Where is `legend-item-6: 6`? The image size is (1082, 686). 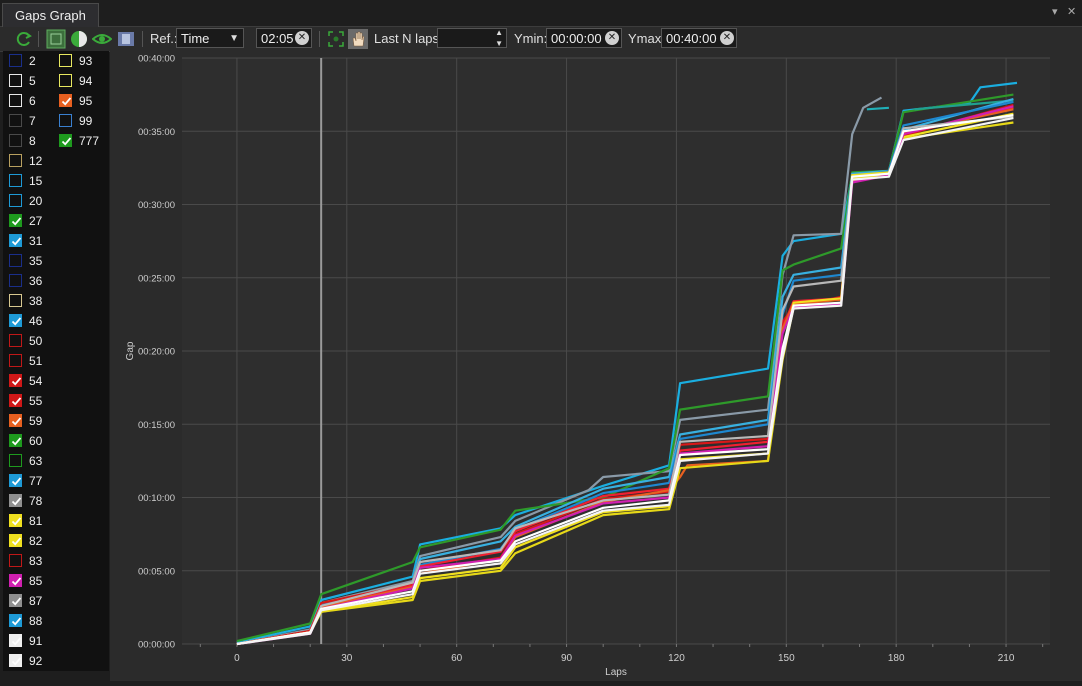 legend-item-6: 6 is located at coordinates (28, 101).